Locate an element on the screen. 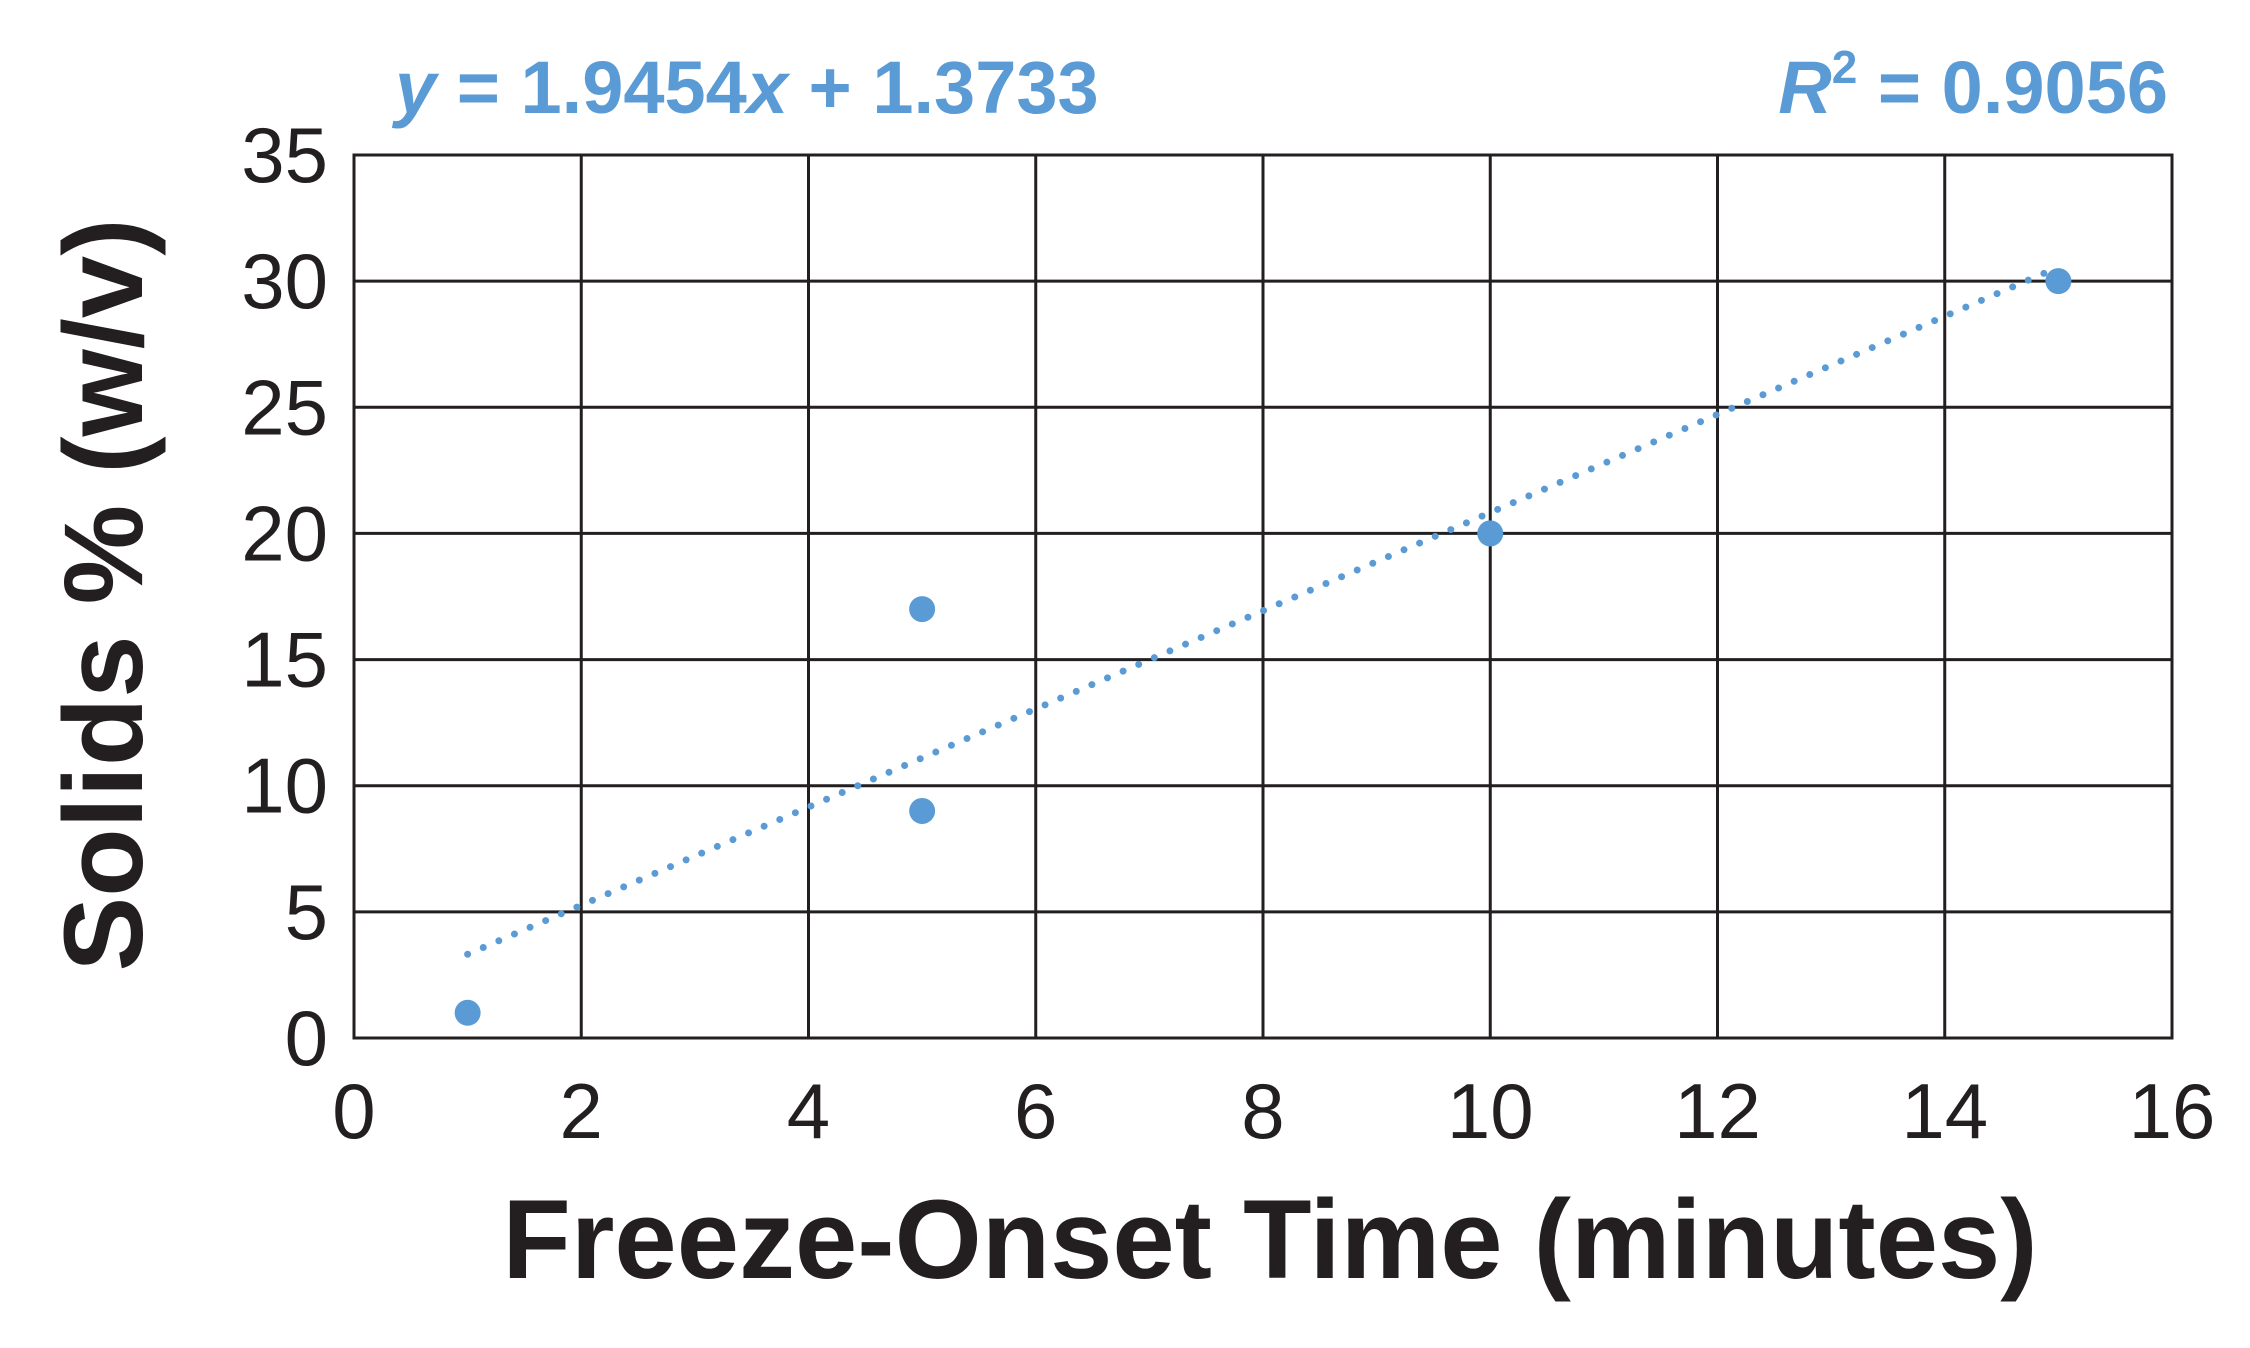 The image size is (2250, 1348). x-tick-label: 10 is located at coordinates (1490, 1111).